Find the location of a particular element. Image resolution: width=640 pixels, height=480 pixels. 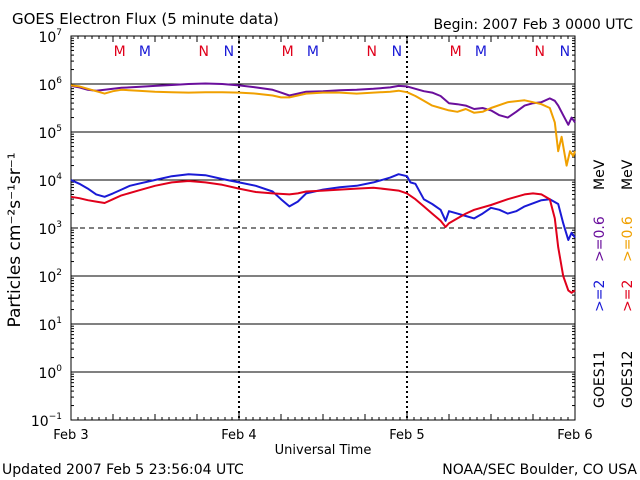

legend-col2-2: MeV is located at coordinates (628, 174).